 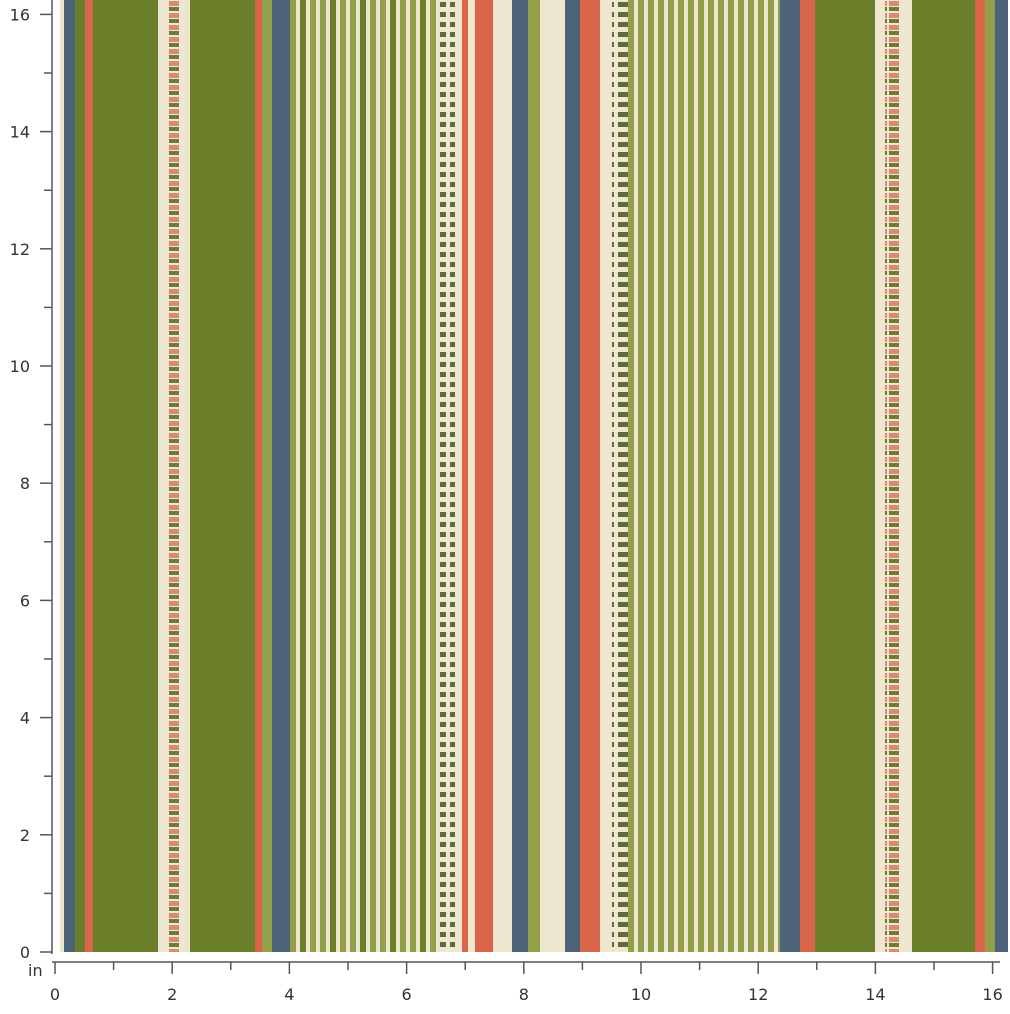 I want to click on y-tick-label: 2, so click(x=25, y=835).